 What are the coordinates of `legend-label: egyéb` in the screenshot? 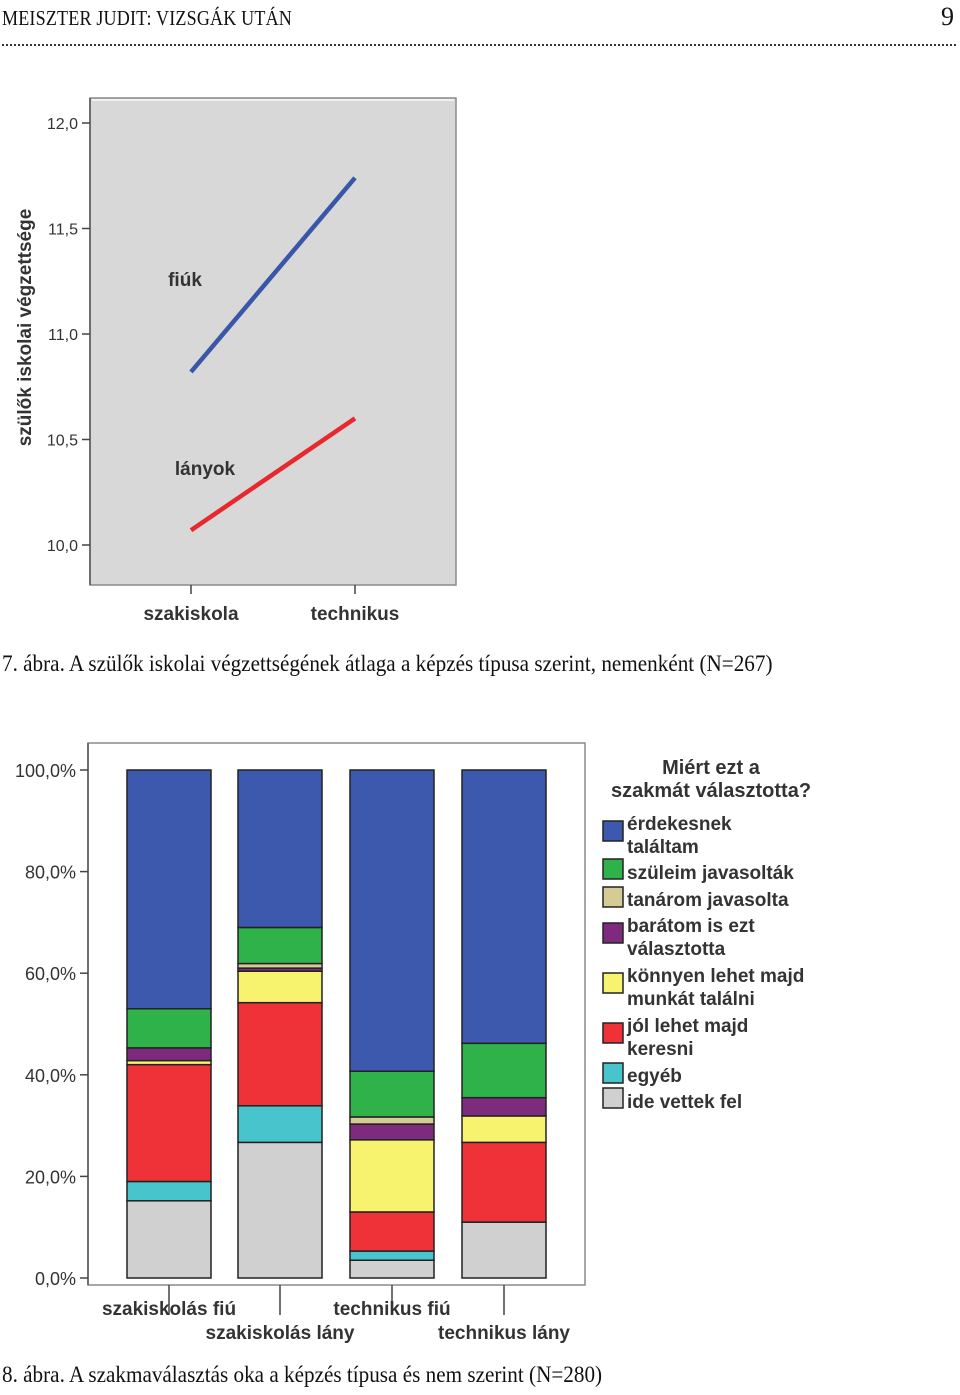 It's located at (654, 1076).